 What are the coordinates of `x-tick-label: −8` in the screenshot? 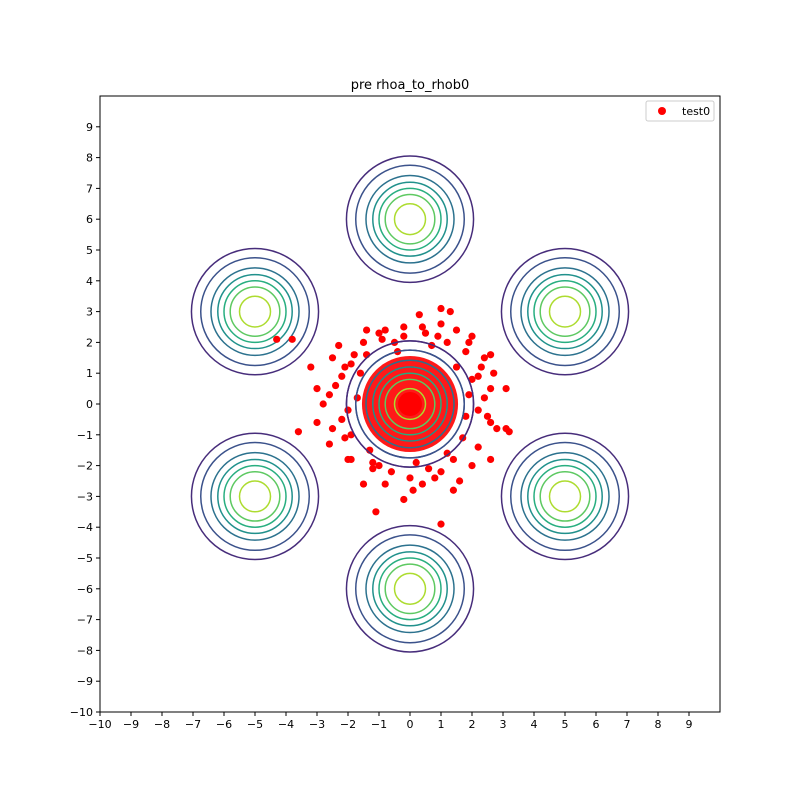 It's located at (162, 724).